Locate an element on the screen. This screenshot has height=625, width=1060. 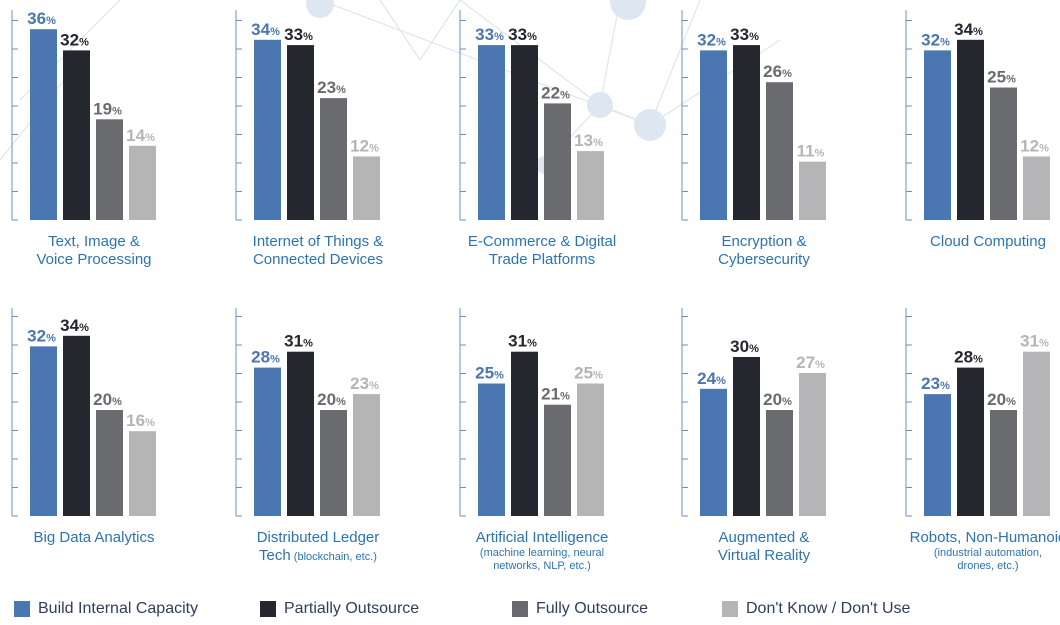
panel-6: 32%34% 20%16% Big Data Analytics is located at coordinates (83, 427).